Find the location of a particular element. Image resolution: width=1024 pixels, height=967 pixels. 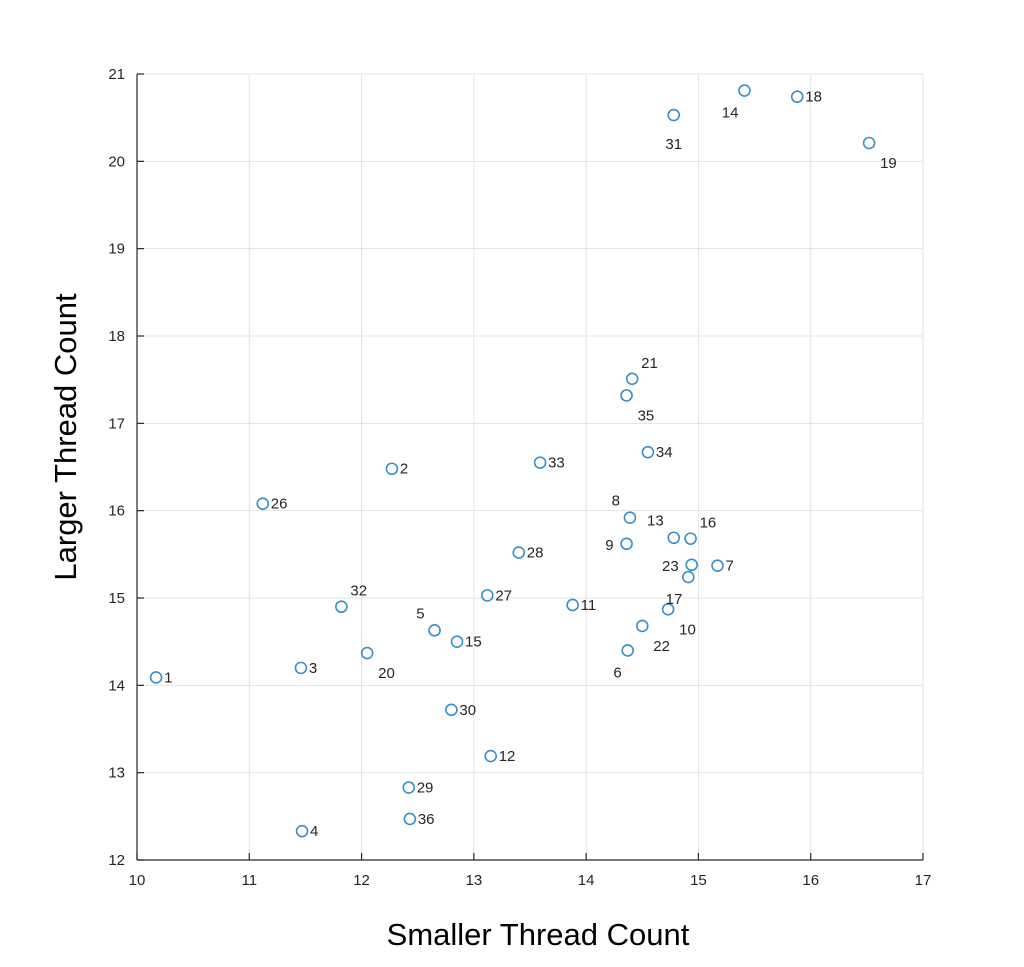

point-label: 15 is located at coordinates (473, 642).